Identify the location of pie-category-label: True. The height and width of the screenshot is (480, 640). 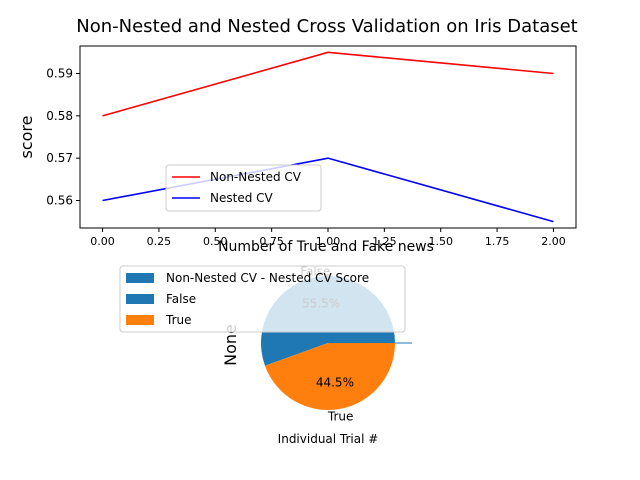
(340, 417).